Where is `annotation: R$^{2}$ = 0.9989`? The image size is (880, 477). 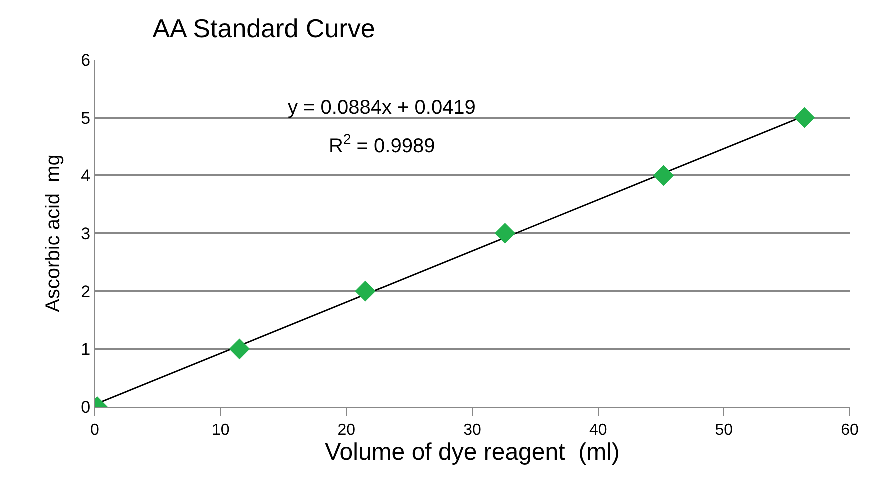 annotation: R$^{2}$ = 0.9989 is located at coordinates (382, 144).